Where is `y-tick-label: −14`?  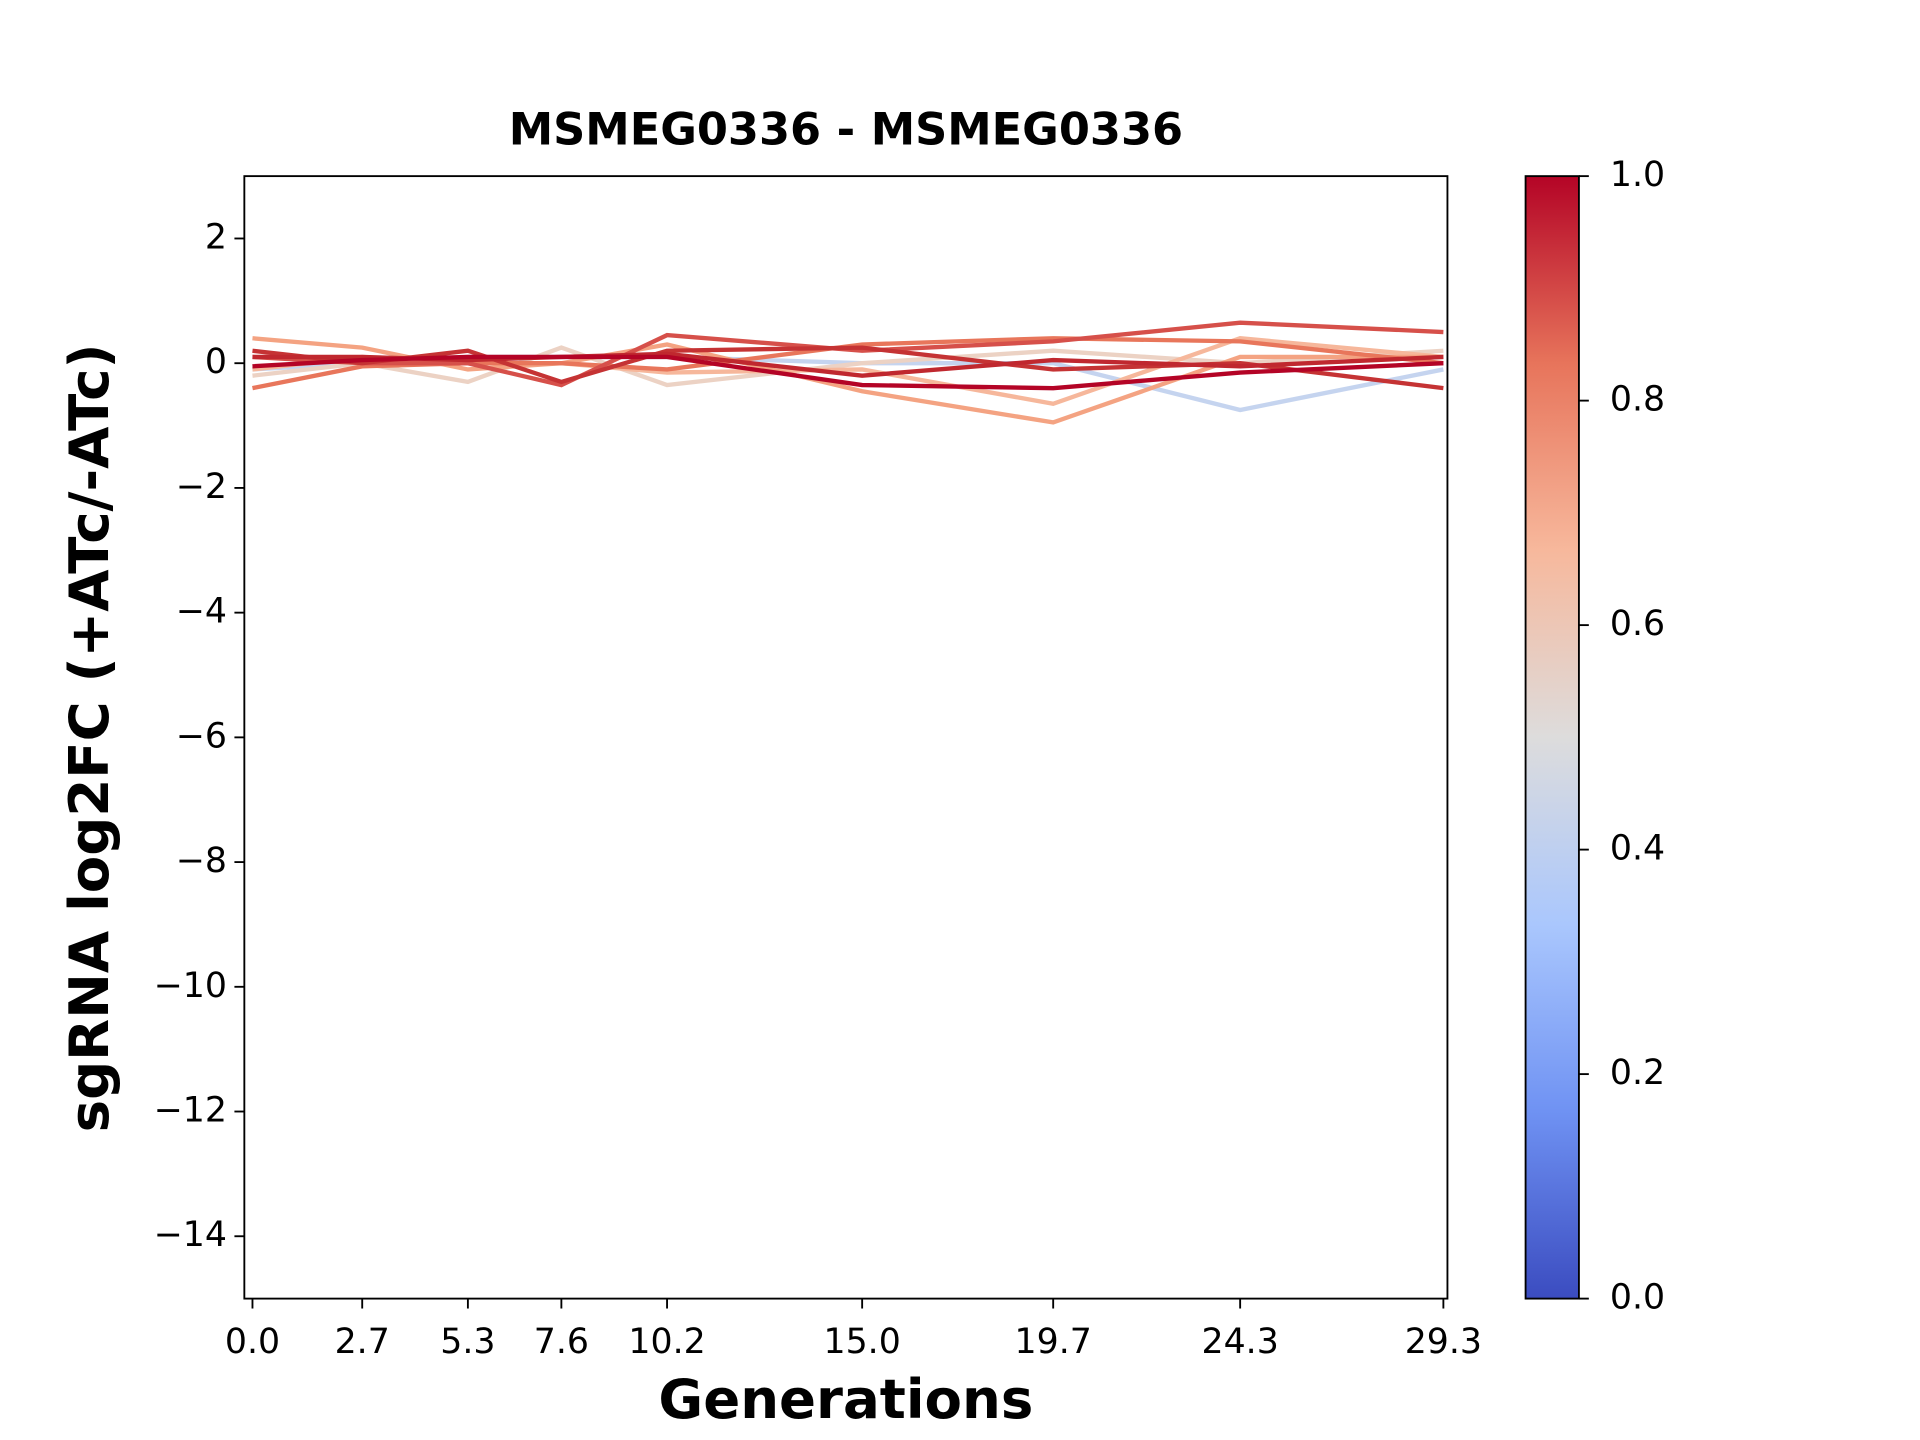 y-tick-label: −14 is located at coordinates (190, 1235).